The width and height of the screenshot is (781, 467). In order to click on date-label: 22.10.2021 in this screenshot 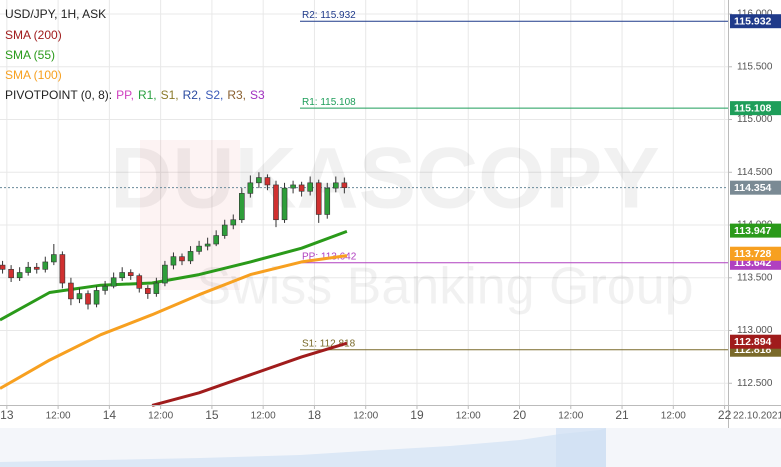, I will do `click(757, 416)`.